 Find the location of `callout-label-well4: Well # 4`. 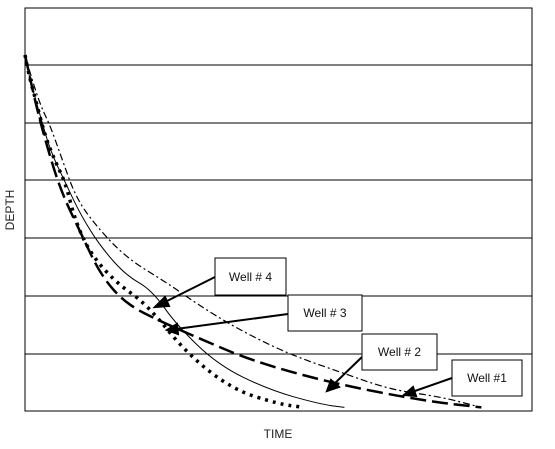

callout-label-well4: Well # 4 is located at coordinates (250, 277).